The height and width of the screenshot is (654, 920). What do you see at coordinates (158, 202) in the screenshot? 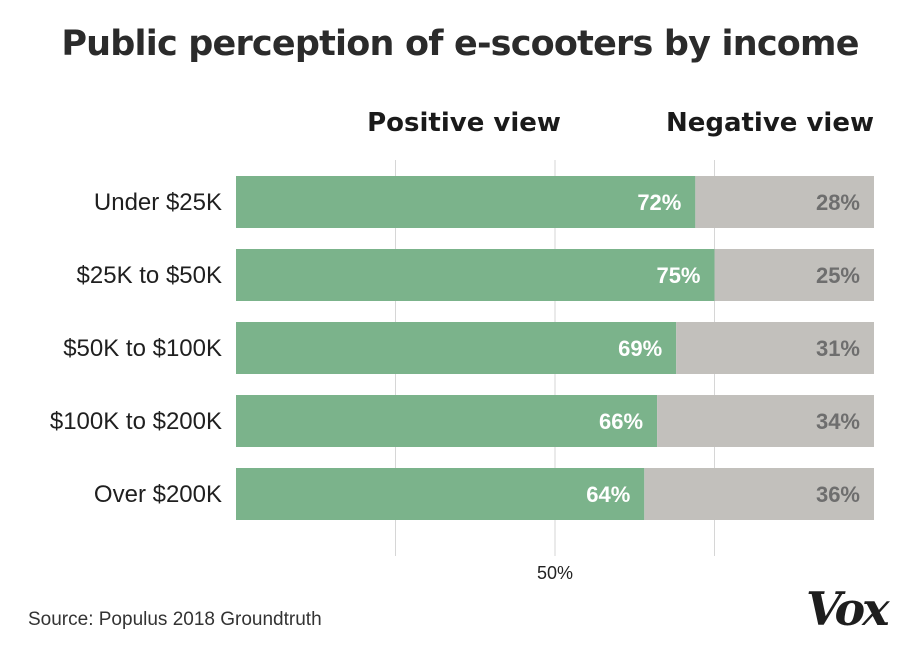
I see `category-label: Under $25K` at bounding box center [158, 202].